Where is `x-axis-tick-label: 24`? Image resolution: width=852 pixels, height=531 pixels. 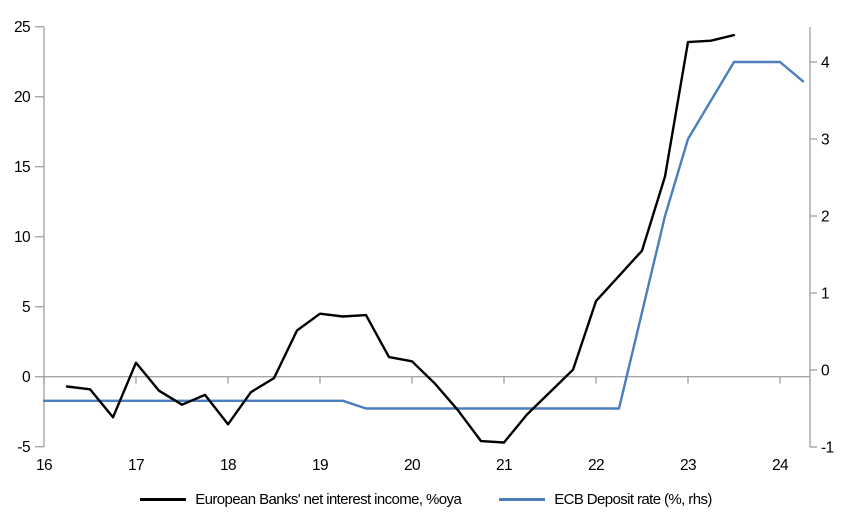
x-axis-tick-label: 24 is located at coordinates (780, 465).